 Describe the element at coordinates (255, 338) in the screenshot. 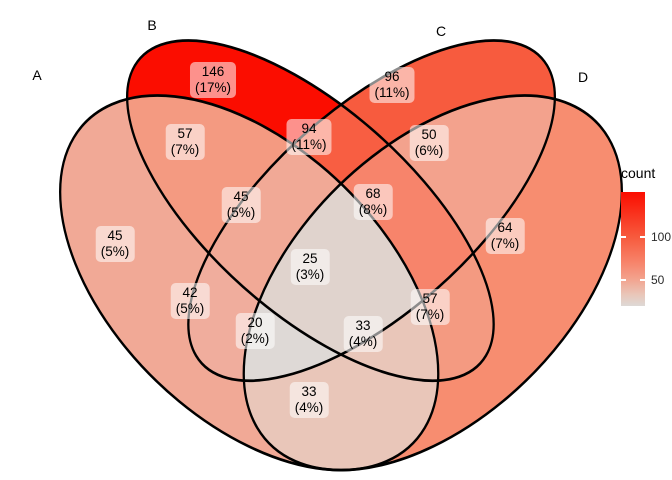

I see `region-percent: (2%)` at that location.